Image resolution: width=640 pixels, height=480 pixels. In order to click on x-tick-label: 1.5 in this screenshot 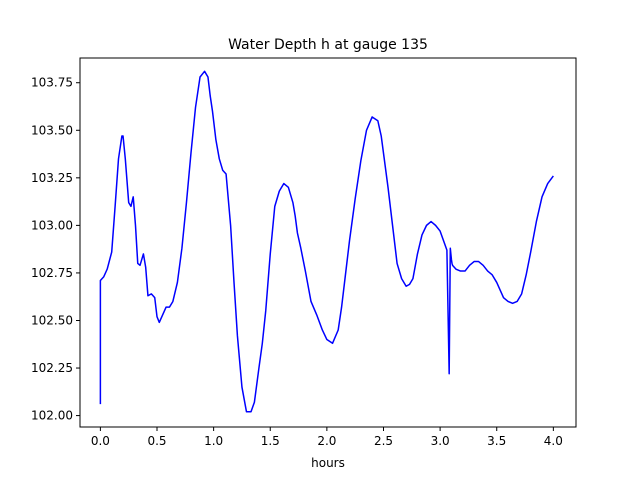, I will do `click(270, 441)`.